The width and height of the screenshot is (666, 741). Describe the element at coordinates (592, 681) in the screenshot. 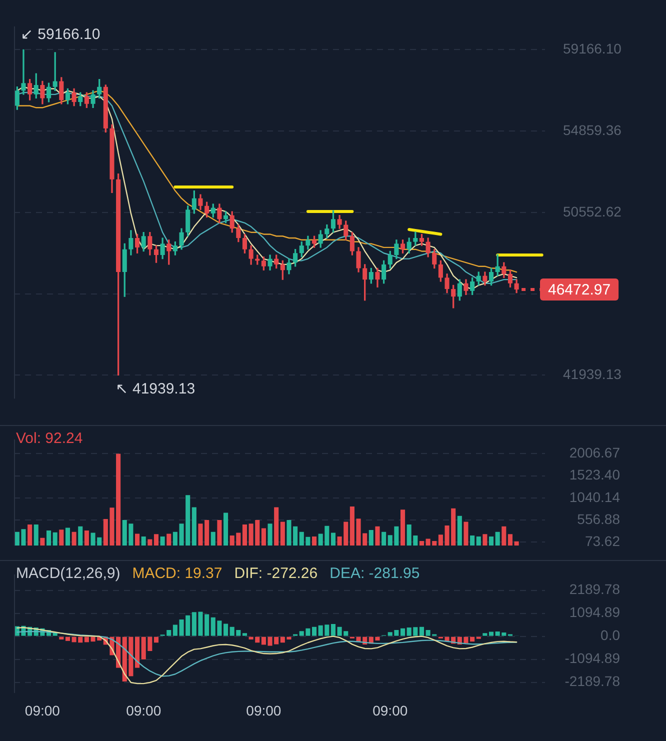

I see `y-tick-label: -2189.78` at that location.